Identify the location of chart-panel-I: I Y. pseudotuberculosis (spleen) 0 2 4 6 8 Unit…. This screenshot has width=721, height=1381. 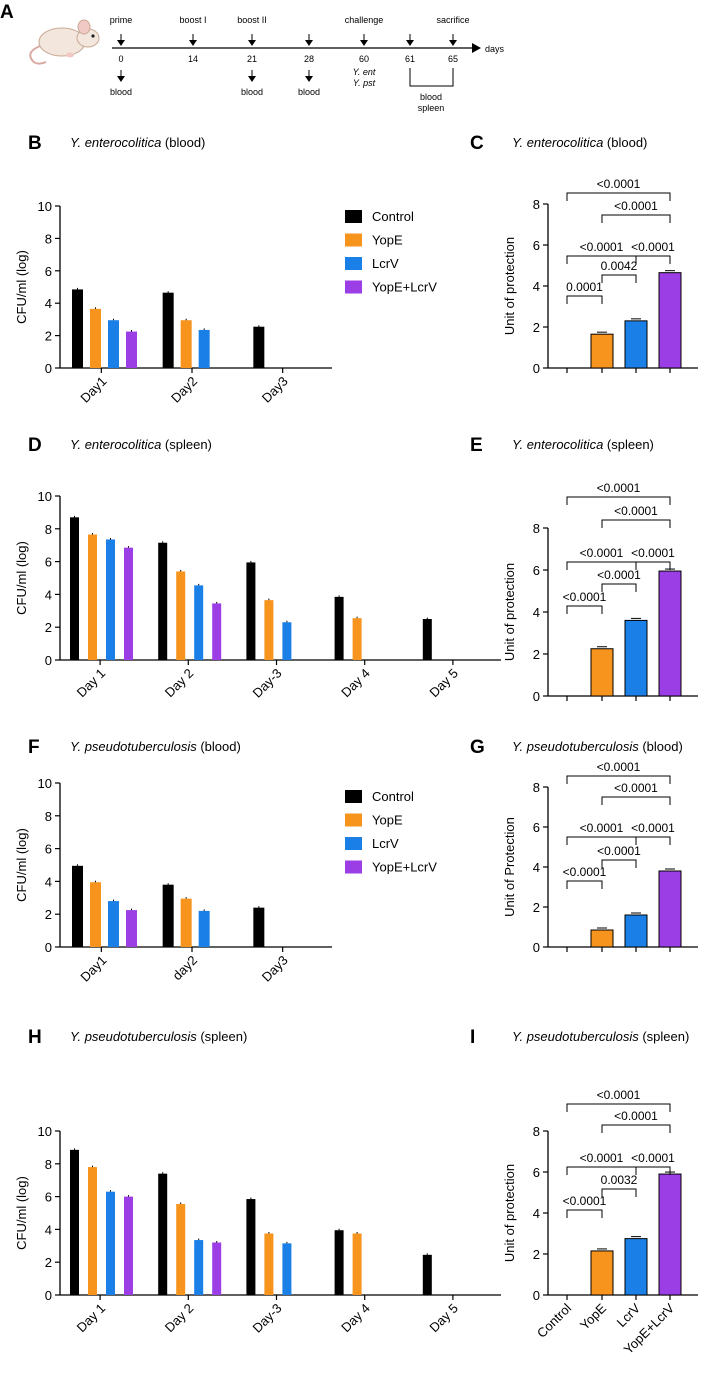
(584, 1192).